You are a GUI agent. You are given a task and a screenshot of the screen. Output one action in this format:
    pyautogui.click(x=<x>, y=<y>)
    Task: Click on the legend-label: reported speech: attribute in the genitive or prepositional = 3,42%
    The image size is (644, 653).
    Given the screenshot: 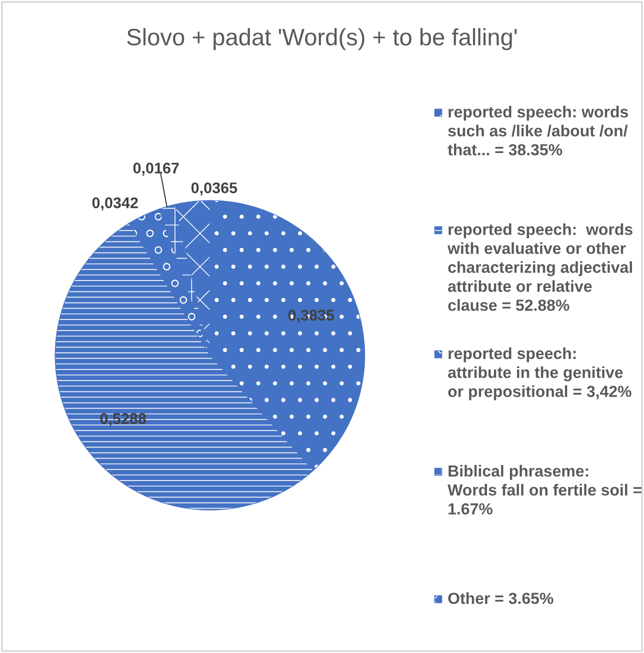 What is the action you would take?
    pyautogui.click(x=540, y=373)
    